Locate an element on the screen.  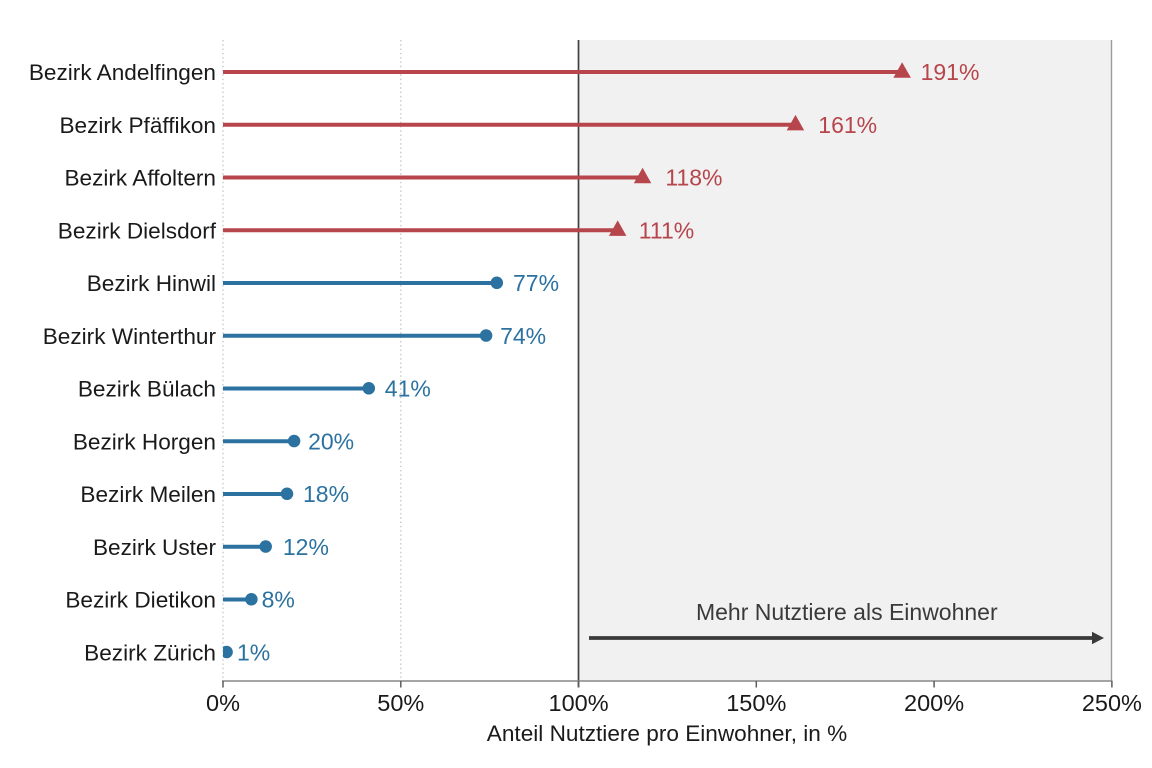
svg-text:Anteil Nutztiere pro Einwohner: Anteil Nutztiere pro Einwohner, in % is located at coordinates (667, 733).